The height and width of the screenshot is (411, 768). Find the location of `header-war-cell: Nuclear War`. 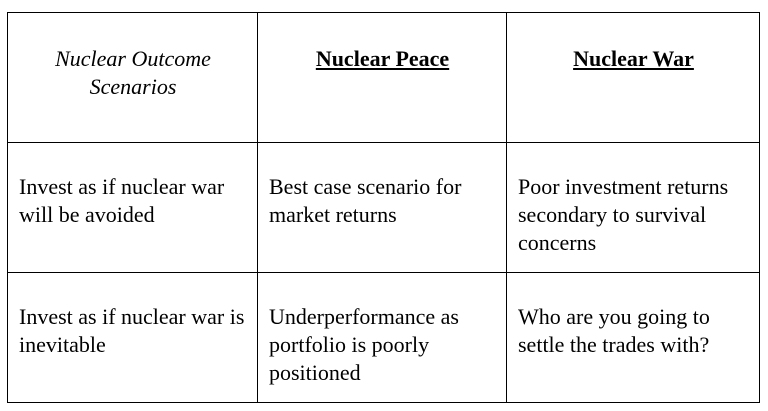

header-war-cell: Nuclear War is located at coordinates (633, 77).